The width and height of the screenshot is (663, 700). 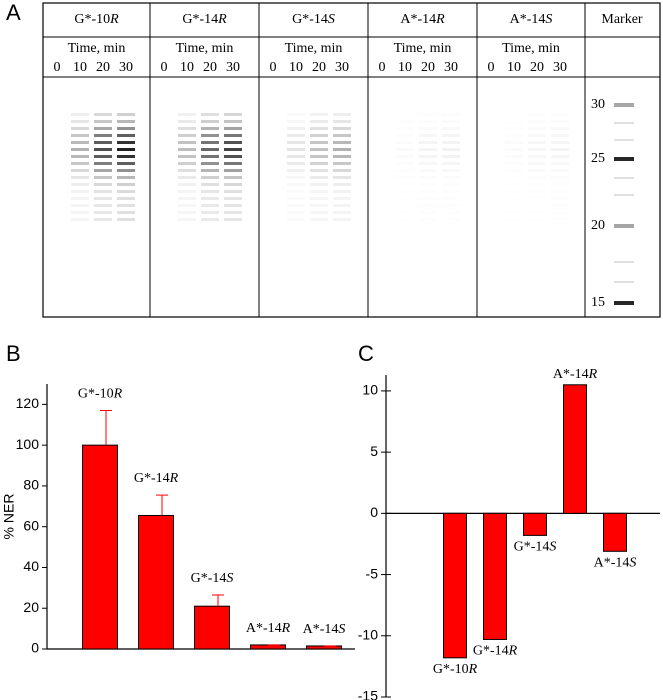 What do you see at coordinates (204, 19) in the screenshot?
I see `lane-label: G*-14R` at bounding box center [204, 19].